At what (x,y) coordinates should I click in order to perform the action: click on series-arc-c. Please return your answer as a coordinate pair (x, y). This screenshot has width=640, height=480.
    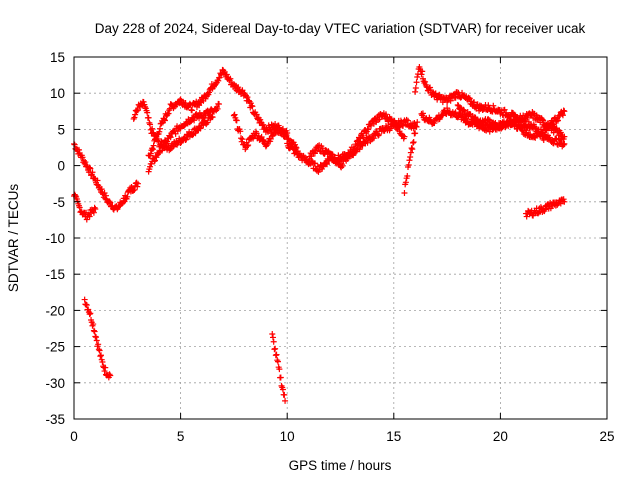
    Looking at the image, I should click on (131, 190).